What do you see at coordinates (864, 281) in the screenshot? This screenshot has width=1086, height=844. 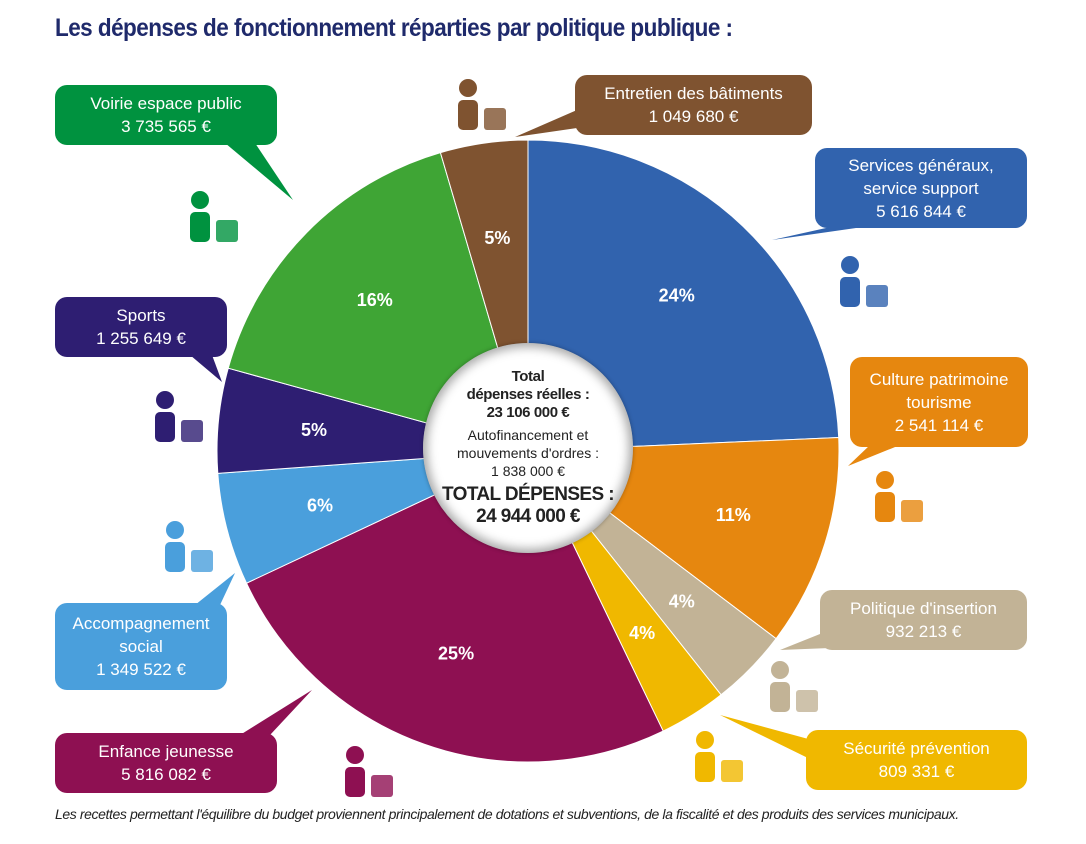 I see `computer-email-icon` at bounding box center [864, 281].